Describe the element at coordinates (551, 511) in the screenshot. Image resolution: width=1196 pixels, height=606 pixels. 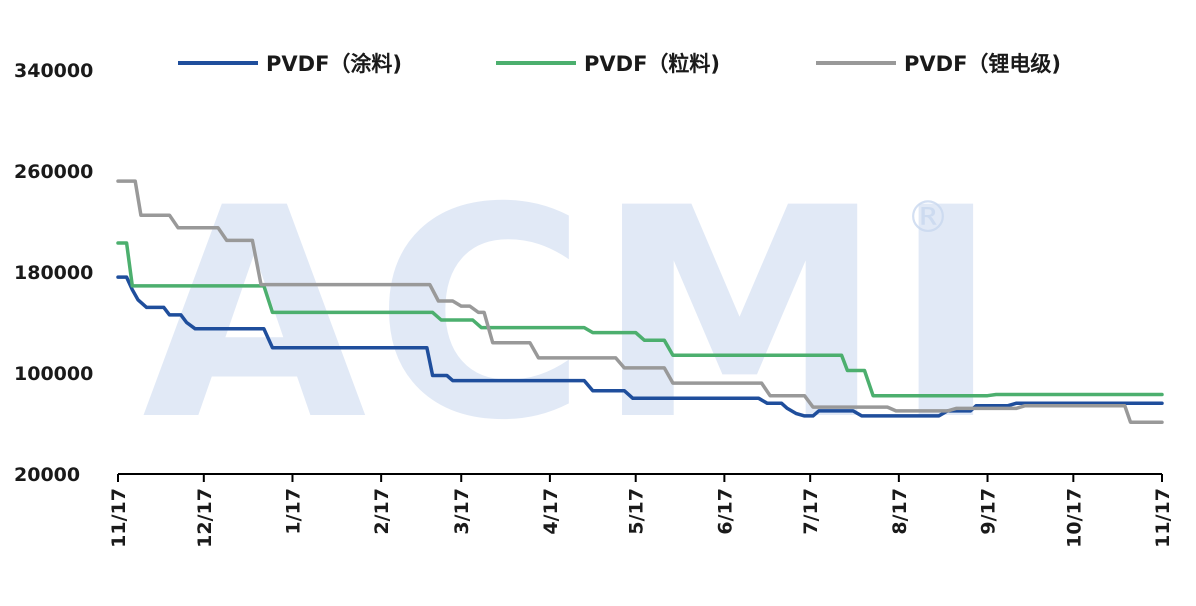
I see `x-tick-label: 4/17` at that location.